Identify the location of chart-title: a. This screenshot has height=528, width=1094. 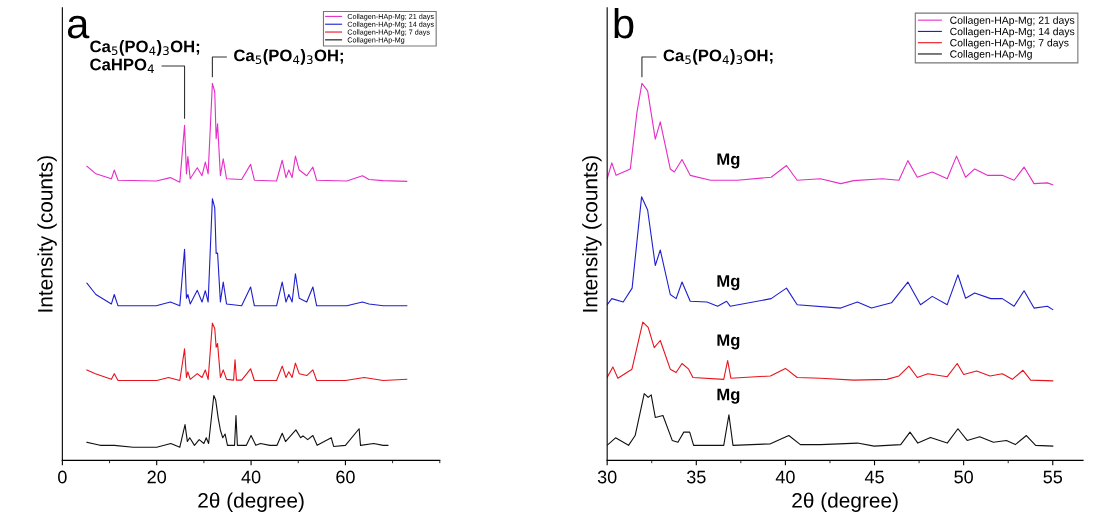
(78, 27).